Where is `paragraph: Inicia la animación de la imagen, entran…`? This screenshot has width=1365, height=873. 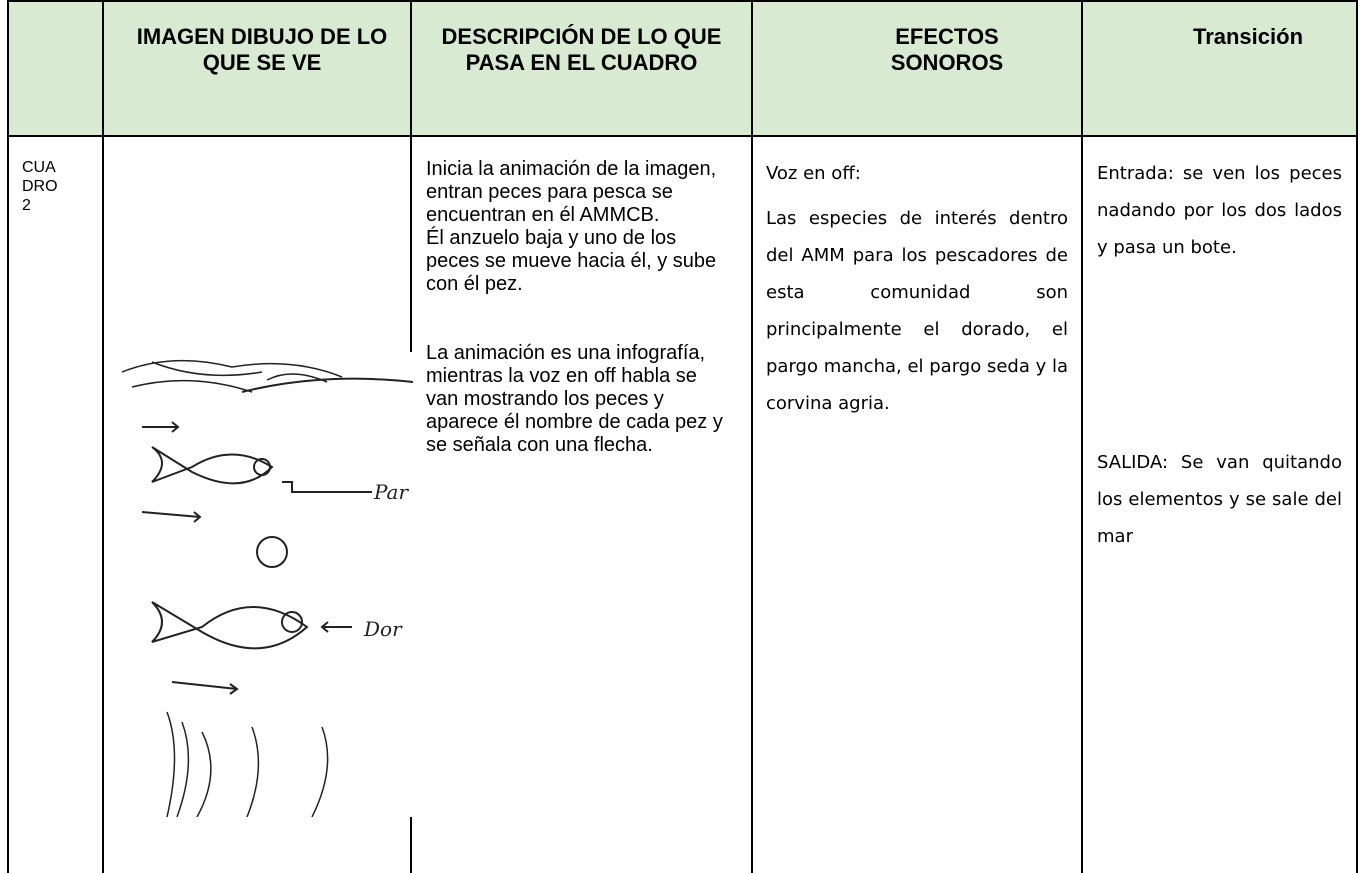 paragraph: Inicia la animación de la imagen, entran… is located at coordinates (571, 192).